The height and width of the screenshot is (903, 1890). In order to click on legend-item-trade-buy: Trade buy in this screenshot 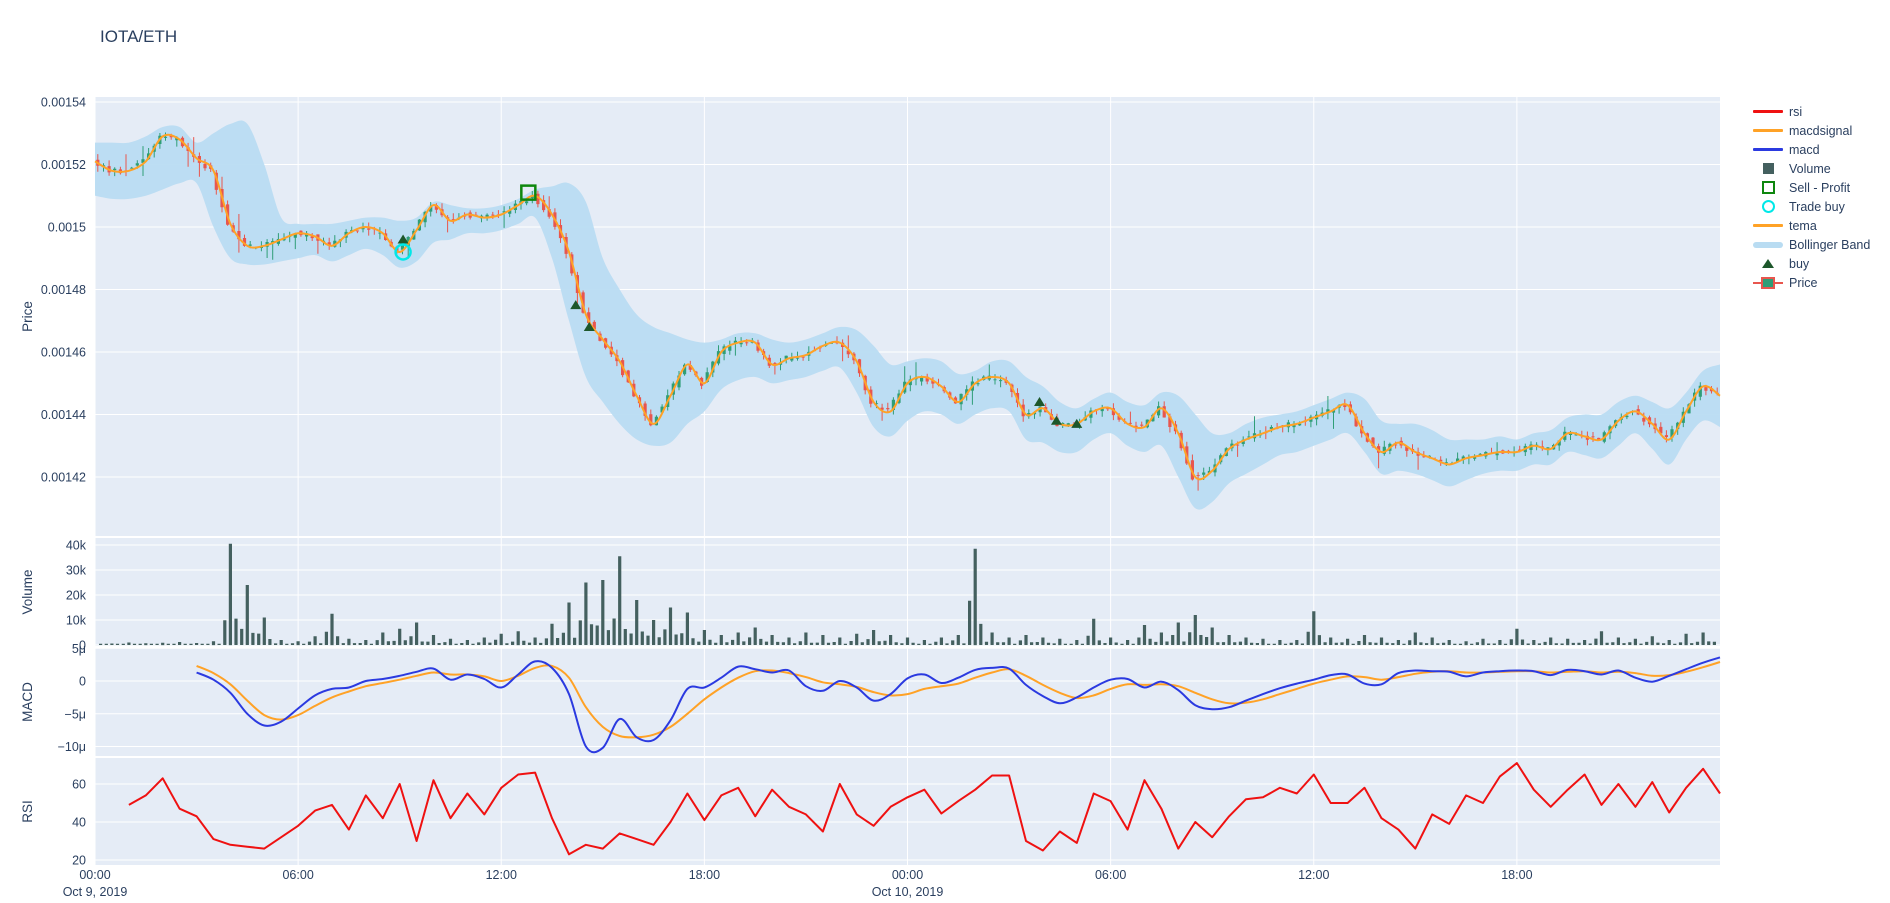, I will do `click(1821, 206)`.